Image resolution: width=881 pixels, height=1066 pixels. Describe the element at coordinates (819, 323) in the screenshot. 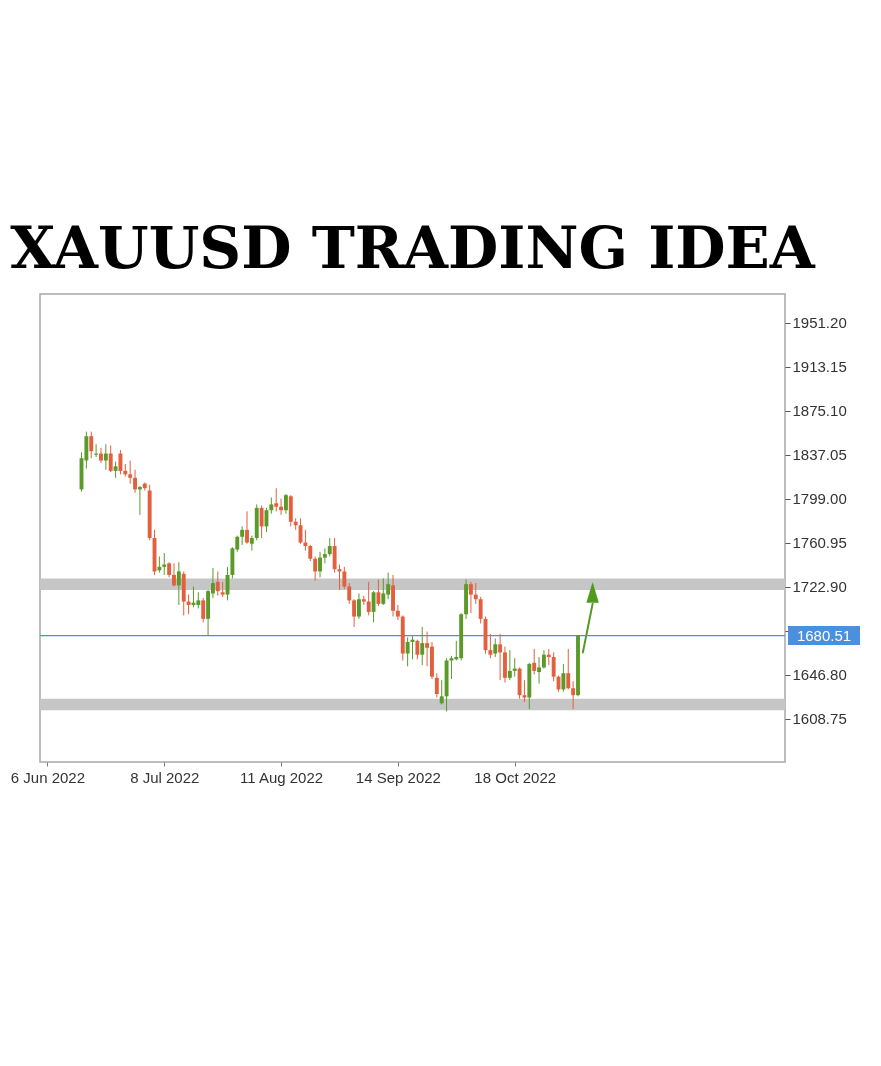

I see `y-tick-label: 1951.20` at that location.